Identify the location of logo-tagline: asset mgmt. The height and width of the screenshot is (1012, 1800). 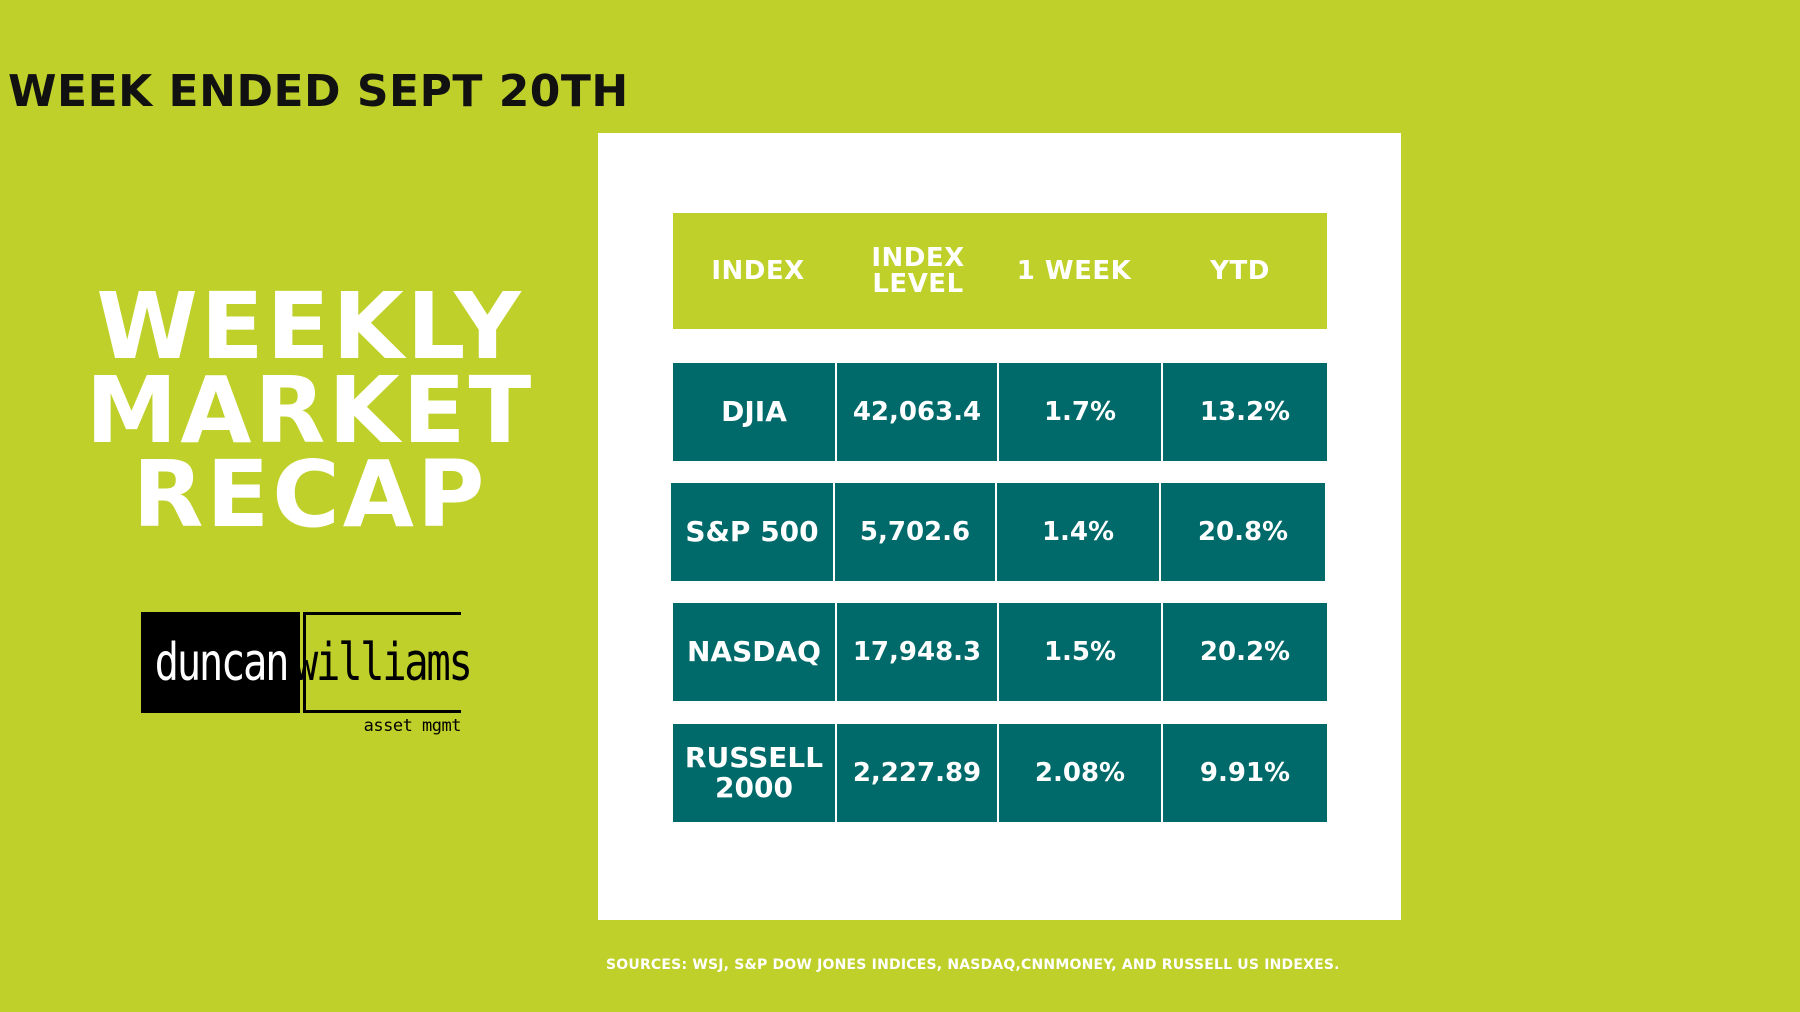
(412, 726).